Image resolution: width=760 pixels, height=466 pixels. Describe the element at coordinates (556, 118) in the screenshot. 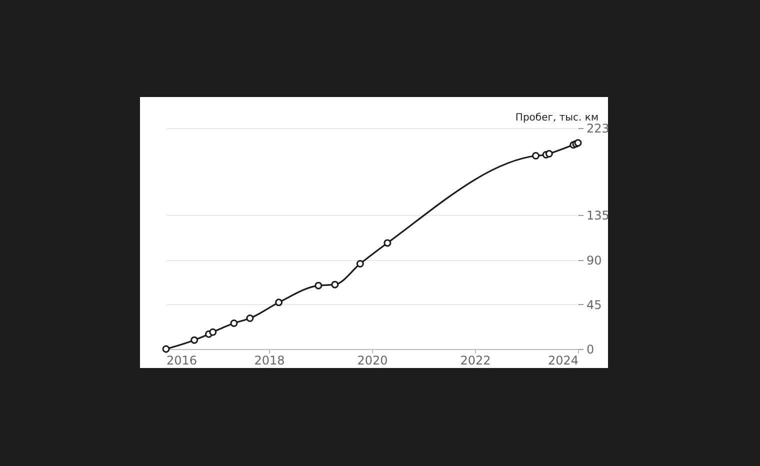

I see `y-axis-title: Пробег, тыс. км` at that location.